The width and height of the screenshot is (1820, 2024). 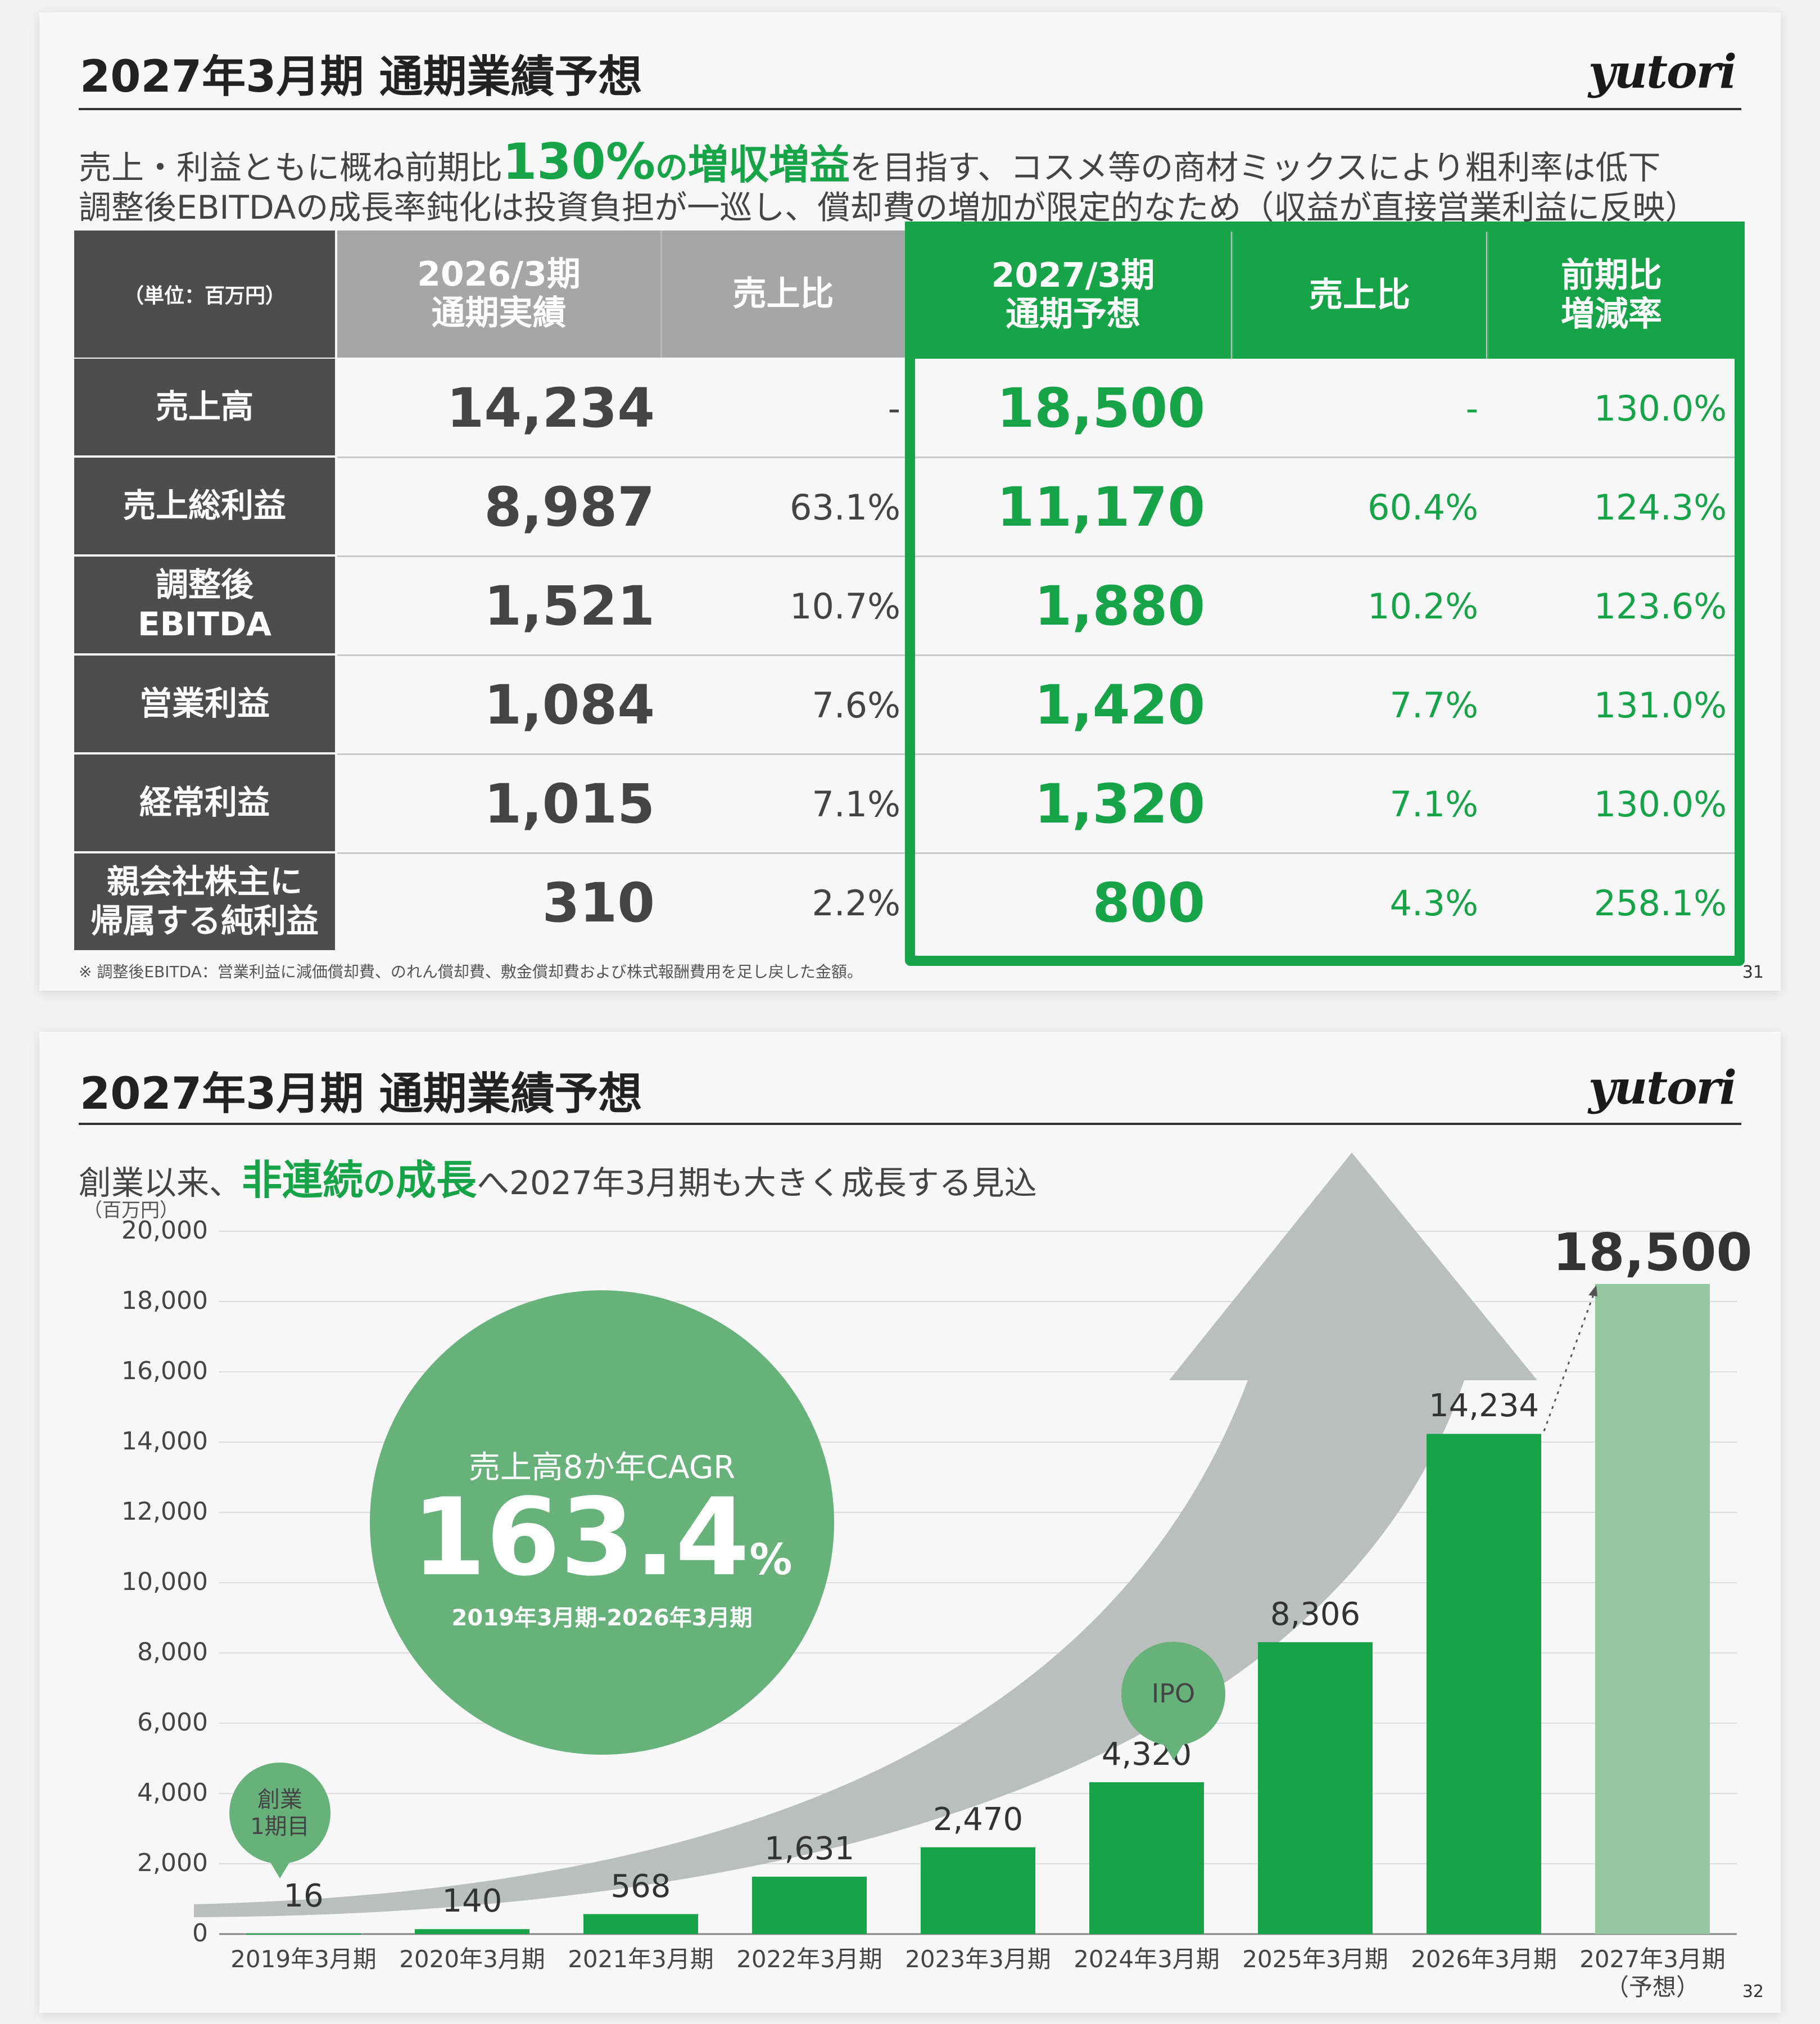 I want to click on row-label-line1: 経常利益, so click(x=204, y=802).